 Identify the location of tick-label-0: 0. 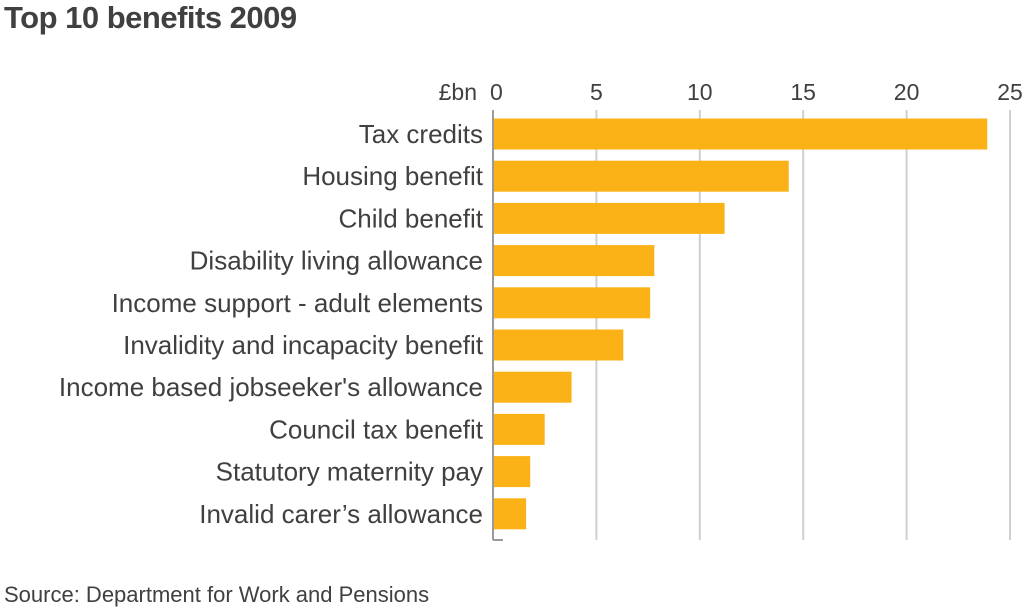
(496, 92).